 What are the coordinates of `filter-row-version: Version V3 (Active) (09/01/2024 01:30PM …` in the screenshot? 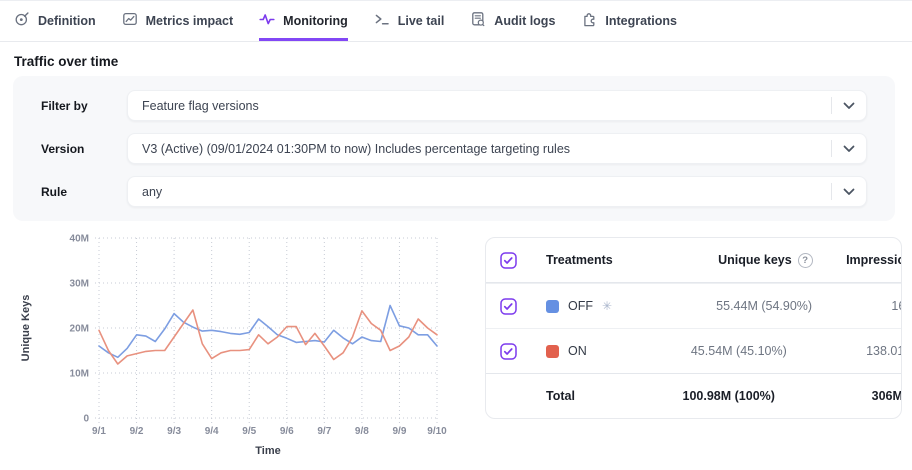 It's located at (454, 148).